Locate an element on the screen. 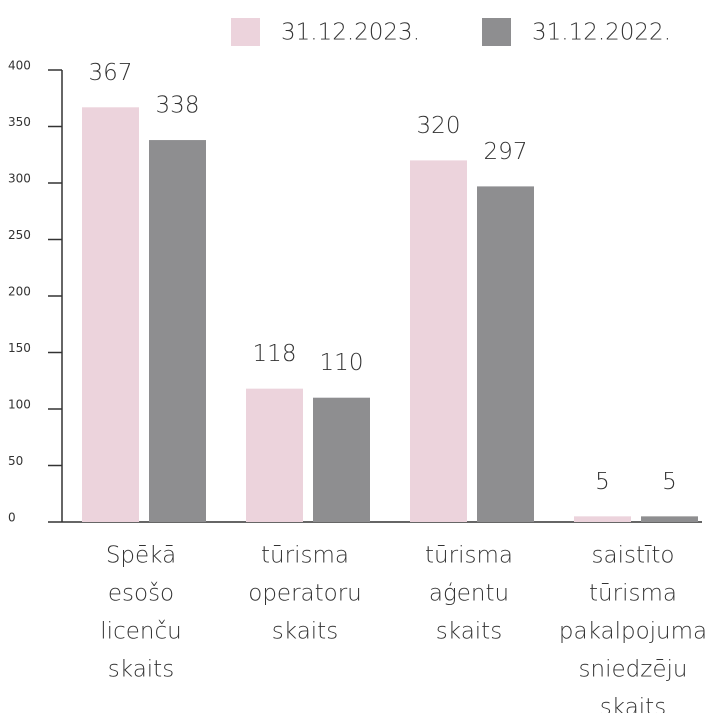  y-tick-label: 0 is located at coordinates (12, 518).